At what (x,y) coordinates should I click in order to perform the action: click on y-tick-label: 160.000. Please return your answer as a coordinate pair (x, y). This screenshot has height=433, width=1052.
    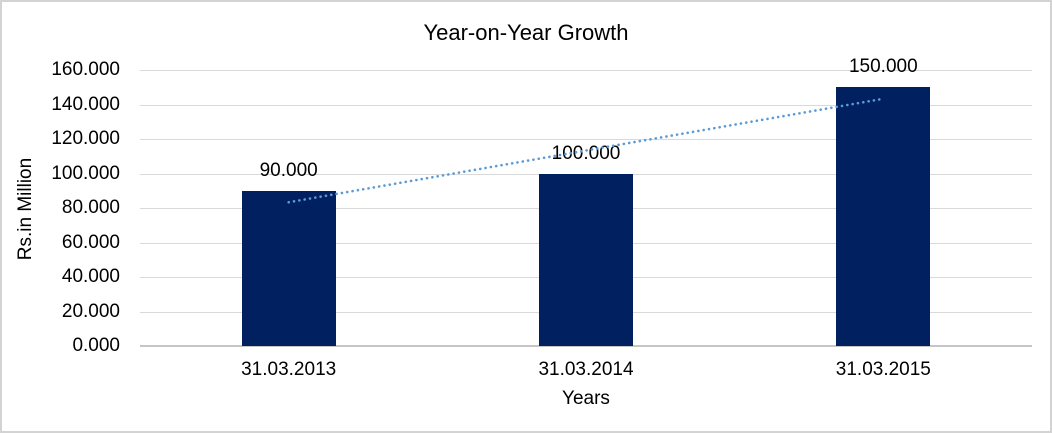
    Looking at the image, I should click on (85, 69).